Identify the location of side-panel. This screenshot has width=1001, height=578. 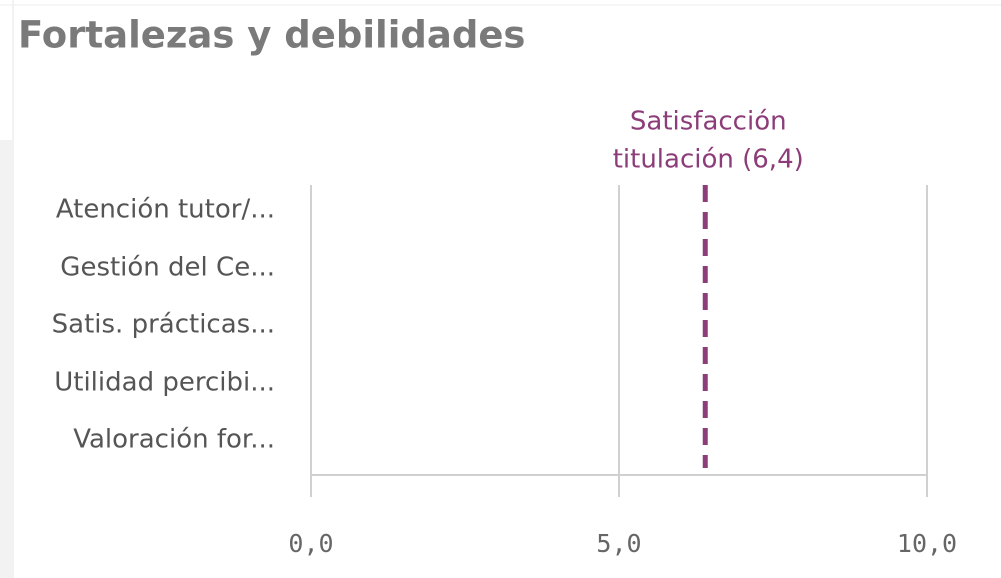
(6, 359).